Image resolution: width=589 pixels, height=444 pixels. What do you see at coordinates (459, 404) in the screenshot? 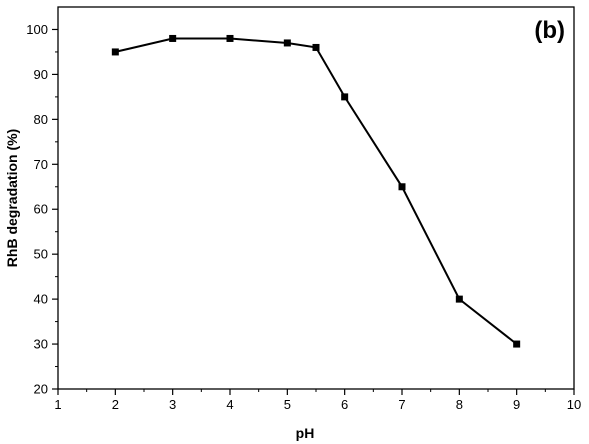
I see `x-tick-label: 8` at bounding box center [459, 404].